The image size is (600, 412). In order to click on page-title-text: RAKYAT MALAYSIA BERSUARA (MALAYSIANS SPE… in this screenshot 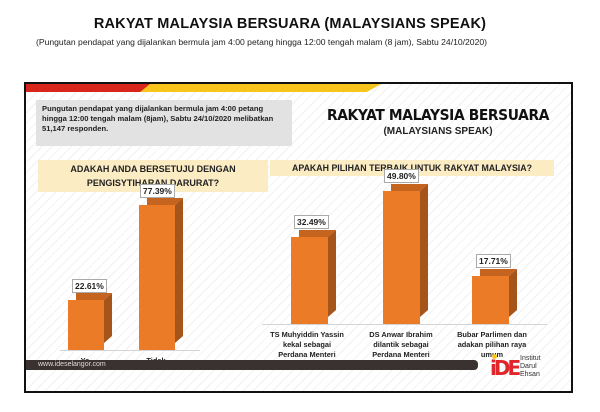, I will do `click(290, 24)`.